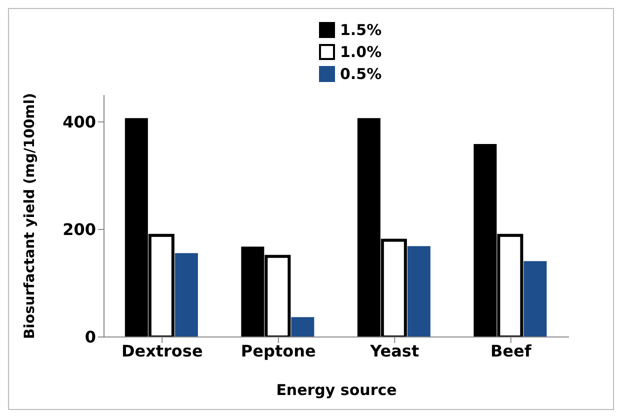 Image resolution: width=622 pixels, height=416 pixels. I want to click on y-tick-label: 400, so click(79, 122).